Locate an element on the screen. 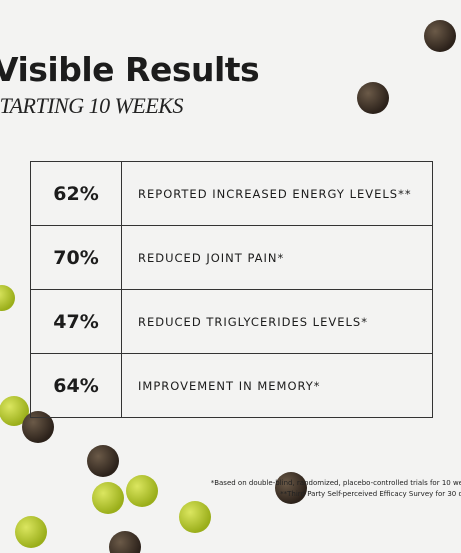 This screenshot has width=461, height=553. percent-cell: 47% is located at coordinates (76, 321).